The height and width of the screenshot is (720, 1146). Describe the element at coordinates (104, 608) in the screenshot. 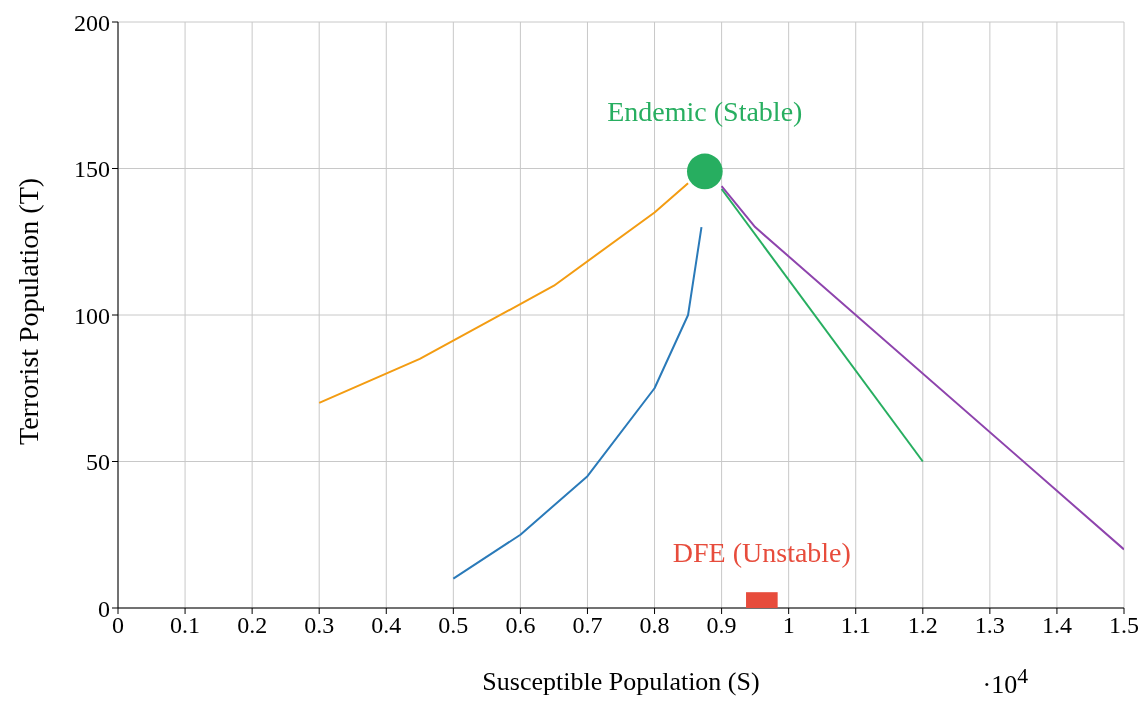

I see `y-tick-label: 0` at that location.